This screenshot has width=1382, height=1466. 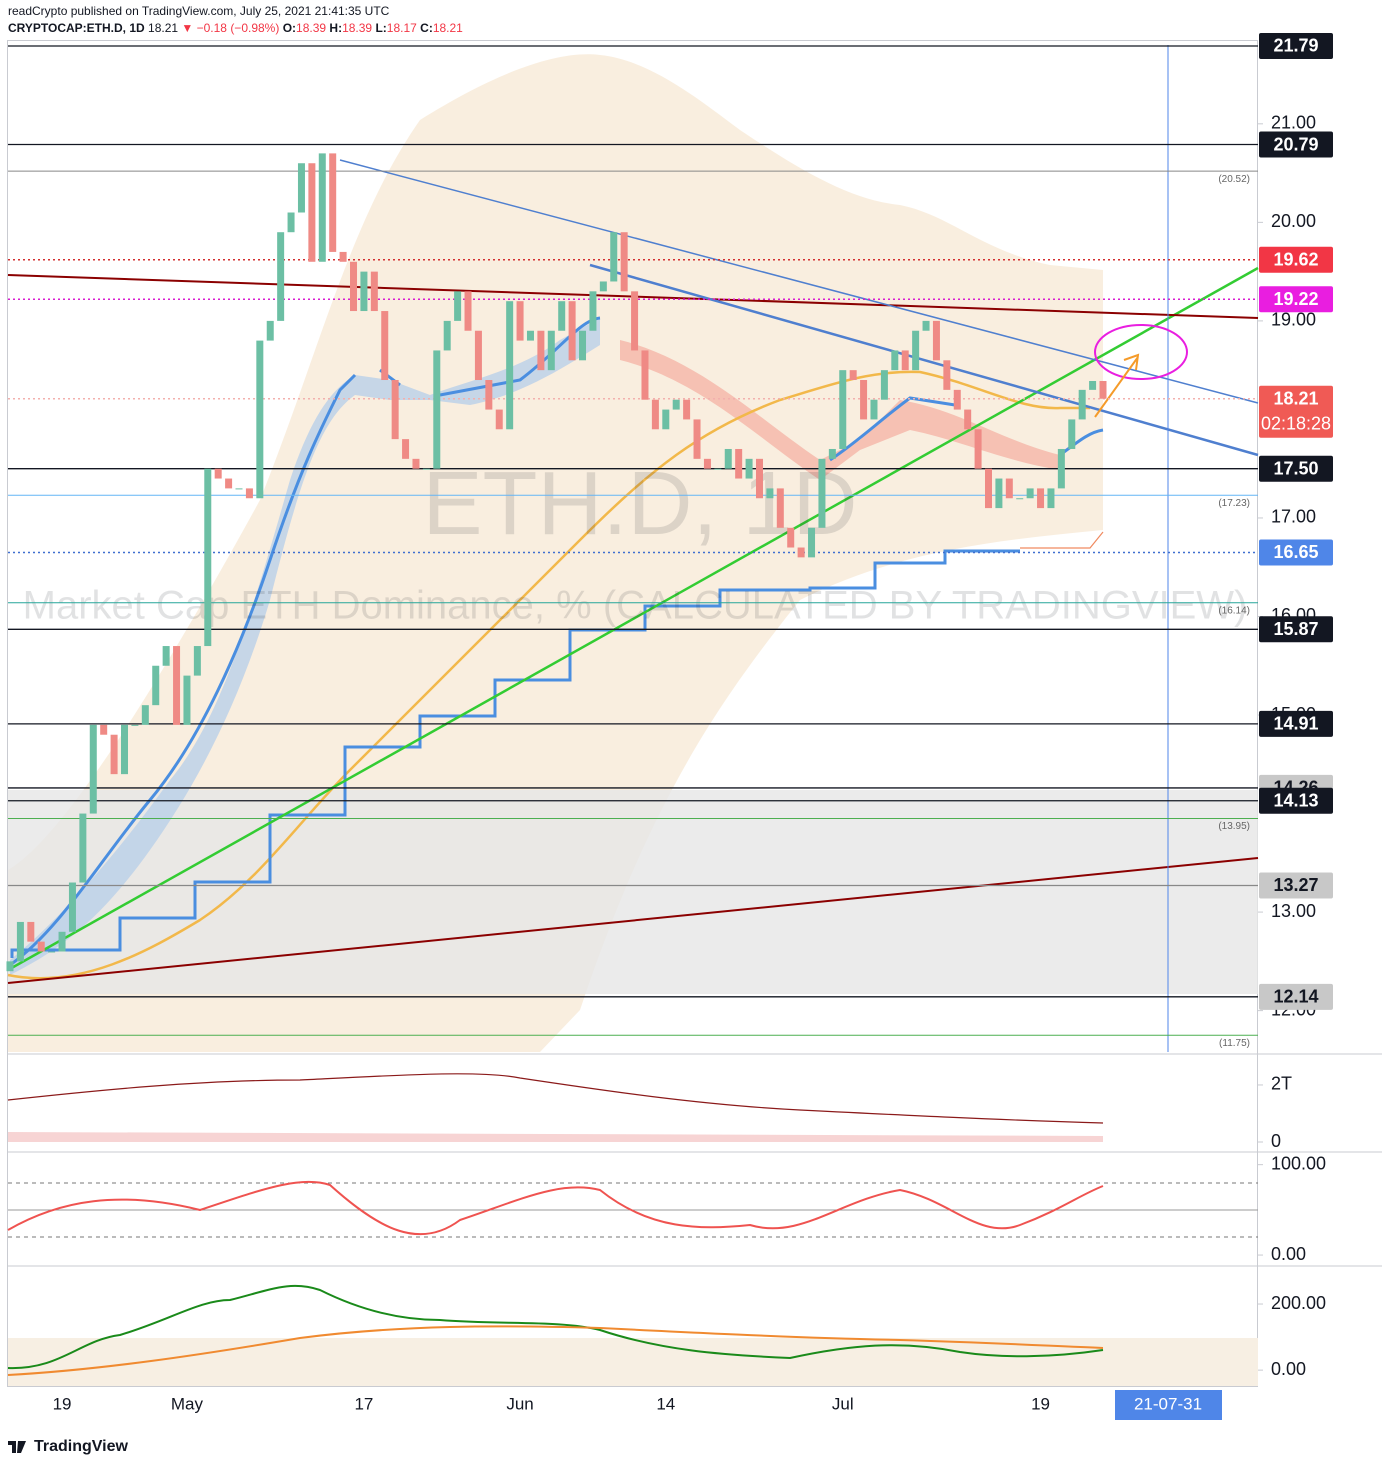 What do you see at coordinates (1062, 540) in the screenshot?
I see `band-edge` at bounding box center [1062, 540].